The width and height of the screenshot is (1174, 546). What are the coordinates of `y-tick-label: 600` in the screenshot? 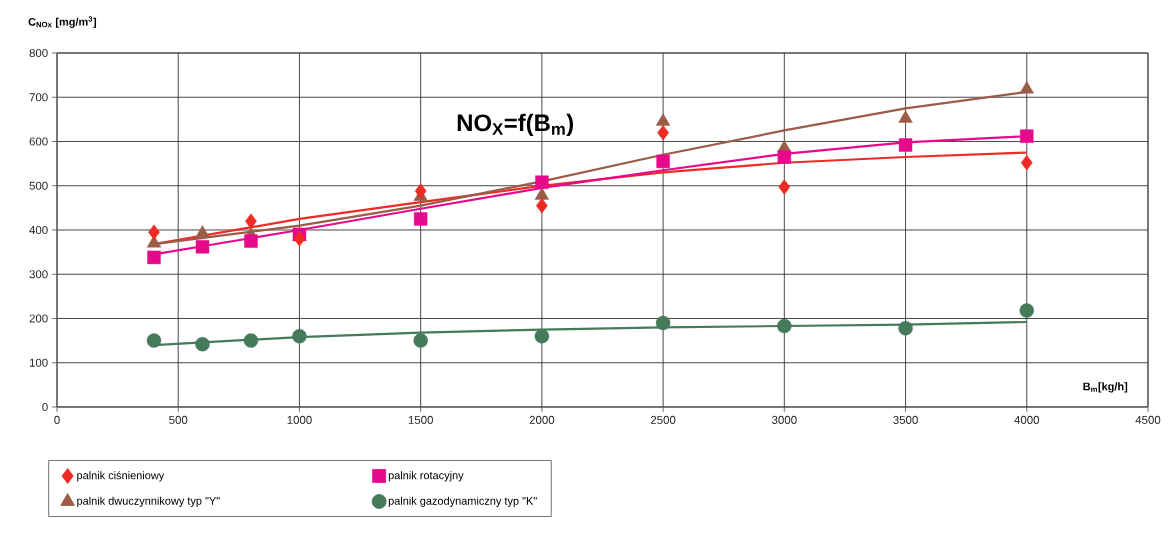 It's located at (38, 141).